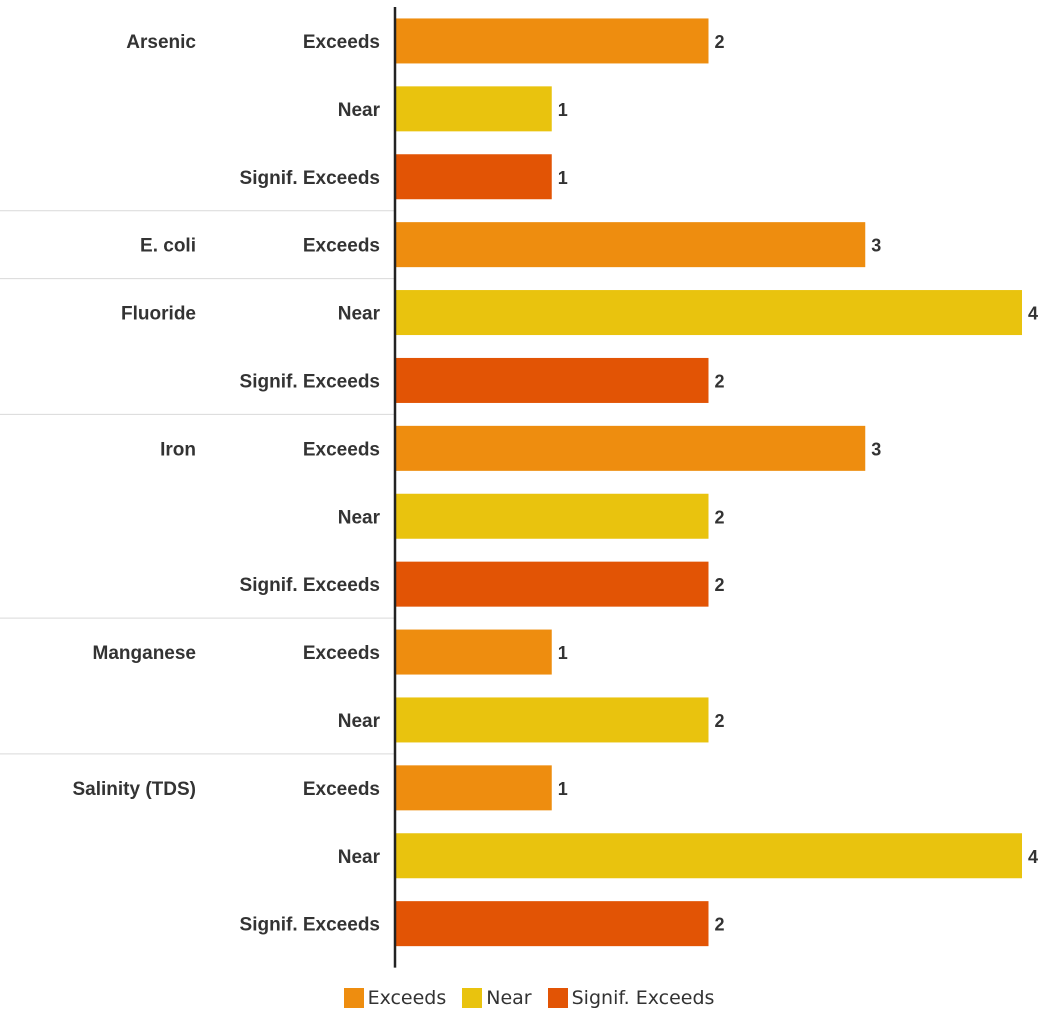 This screenshot has width=1058, height=1012. What do you see at coordinates (552, 924) in the screenshot?
I see `bar-salinity-tds-signif-exceeds` at bounding box center [552, 924].